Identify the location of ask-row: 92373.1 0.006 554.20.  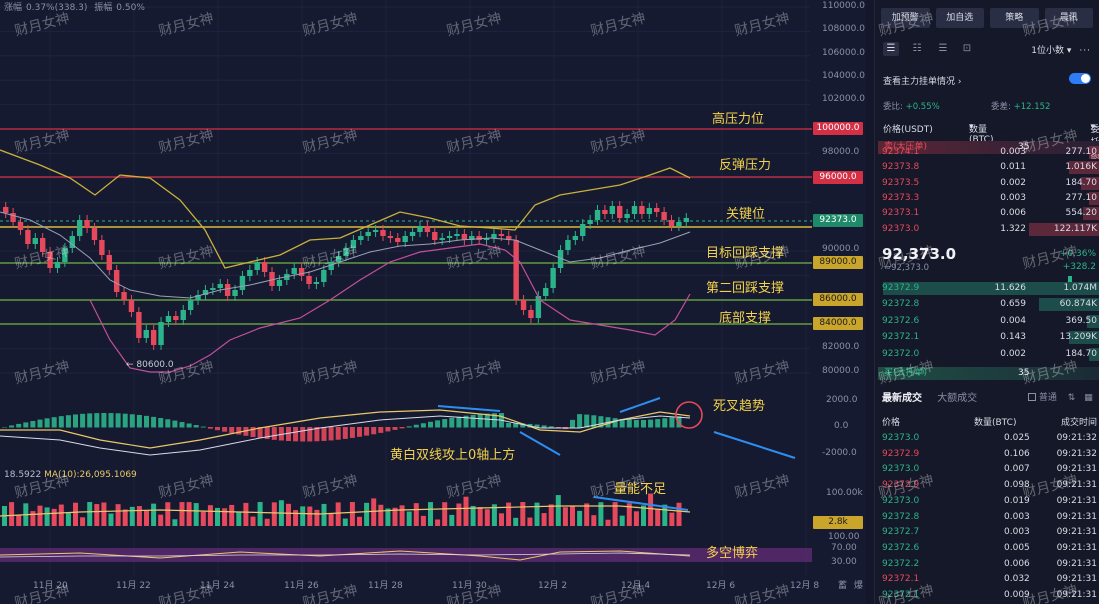
(989, 213).